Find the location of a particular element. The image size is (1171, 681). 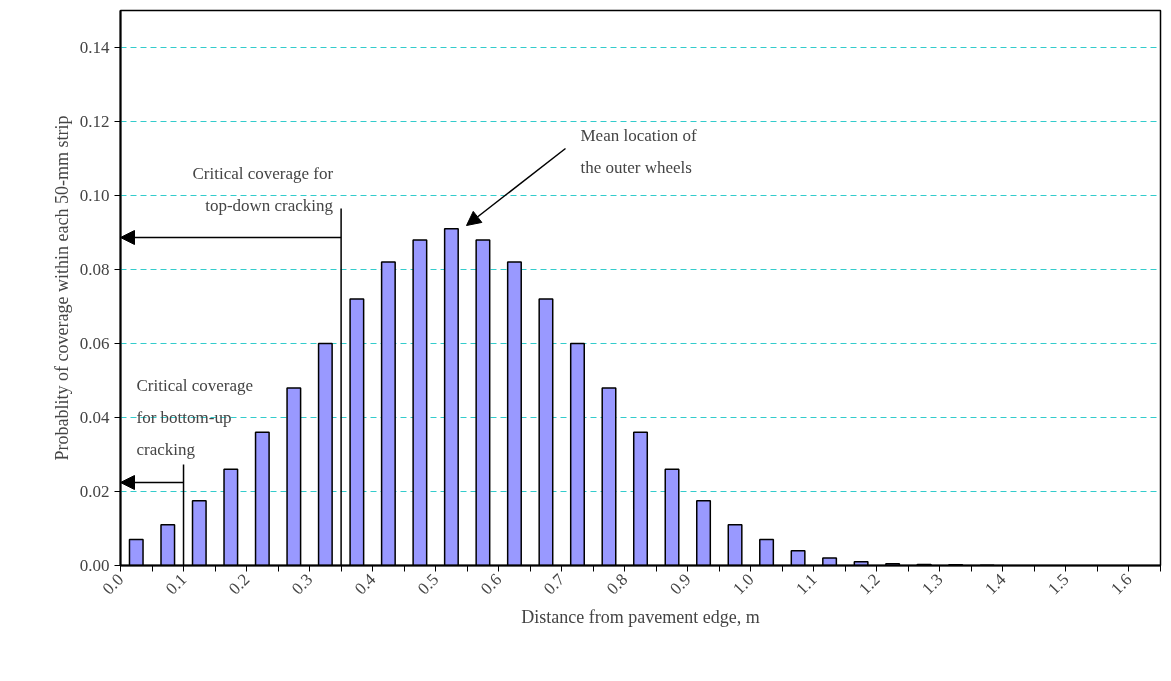

y-tick-label: 0.12 is located at coordinates (94, 121).